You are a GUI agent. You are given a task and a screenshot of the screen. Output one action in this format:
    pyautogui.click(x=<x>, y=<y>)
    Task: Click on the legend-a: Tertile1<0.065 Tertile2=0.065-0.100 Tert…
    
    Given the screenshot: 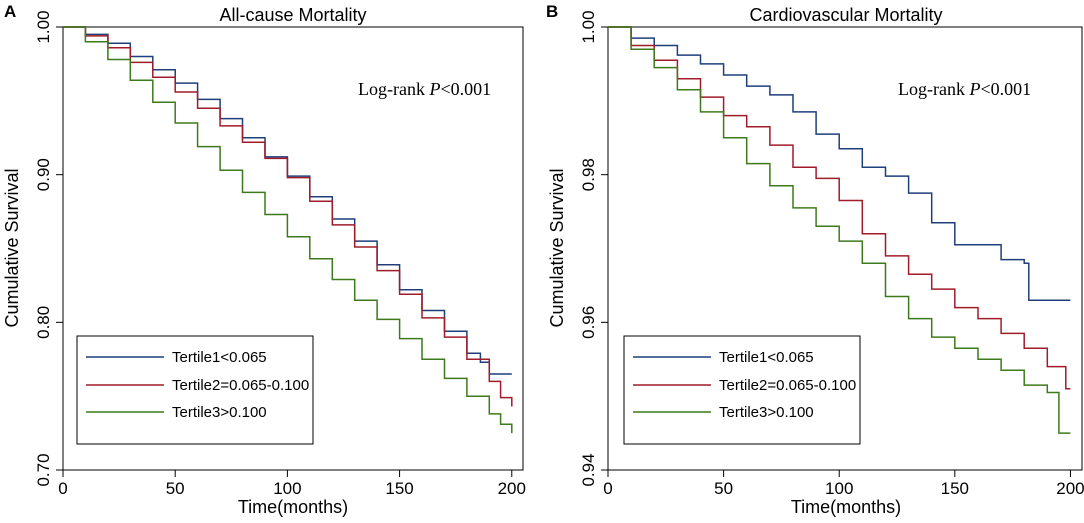 What is the action you would take?
    pyautogui.click(x=195, y=390)
    